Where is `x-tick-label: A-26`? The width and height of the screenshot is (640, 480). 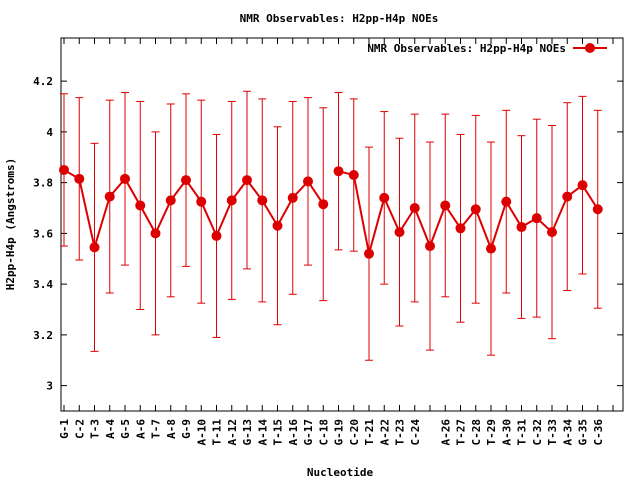
x-tick-label: A-26 is located at coordinates (445, 432).